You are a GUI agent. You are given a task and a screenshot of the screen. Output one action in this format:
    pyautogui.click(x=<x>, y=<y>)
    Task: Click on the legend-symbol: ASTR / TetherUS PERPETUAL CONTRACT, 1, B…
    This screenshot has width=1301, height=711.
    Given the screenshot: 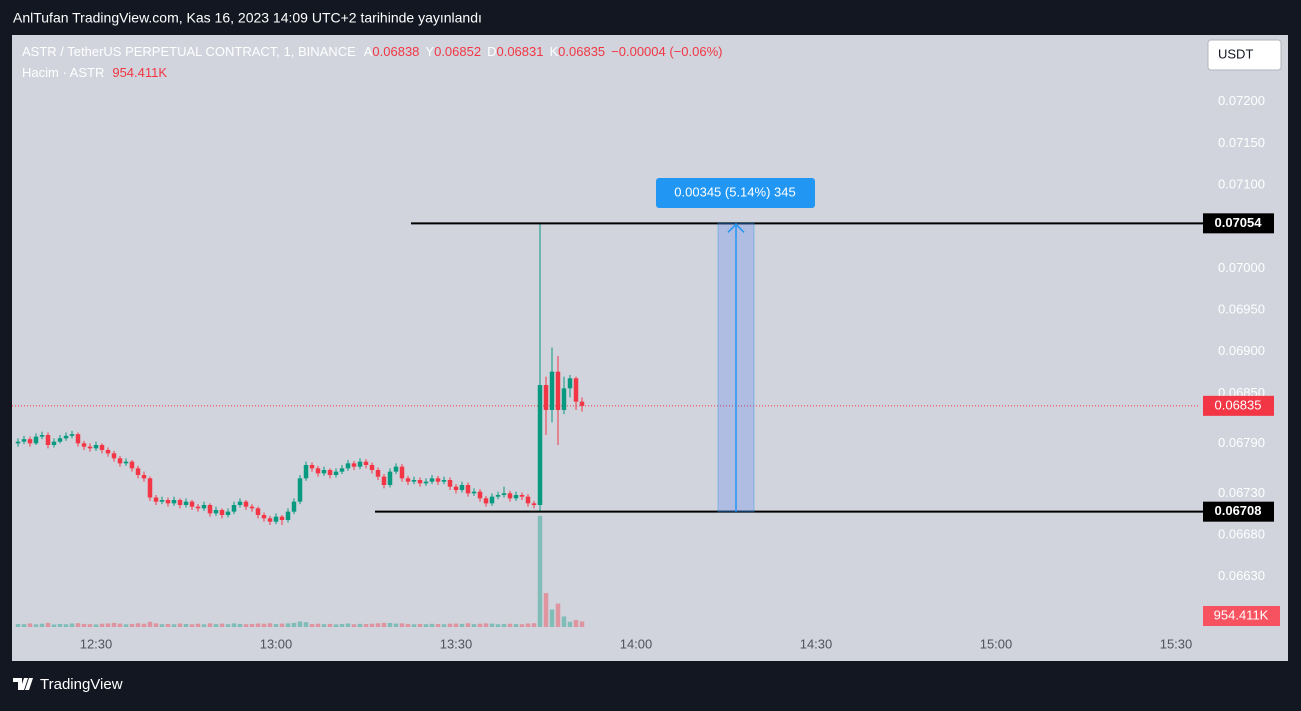 What is the action you would take?
    pyautogui.click(x=189, y=51)
    